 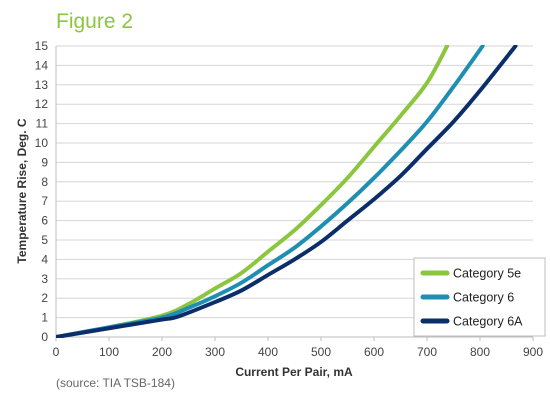 What do you see at coordinates (427, 352) in the screenshot?
I see `x-tick-label: 700` at bounding box center [427, 352].